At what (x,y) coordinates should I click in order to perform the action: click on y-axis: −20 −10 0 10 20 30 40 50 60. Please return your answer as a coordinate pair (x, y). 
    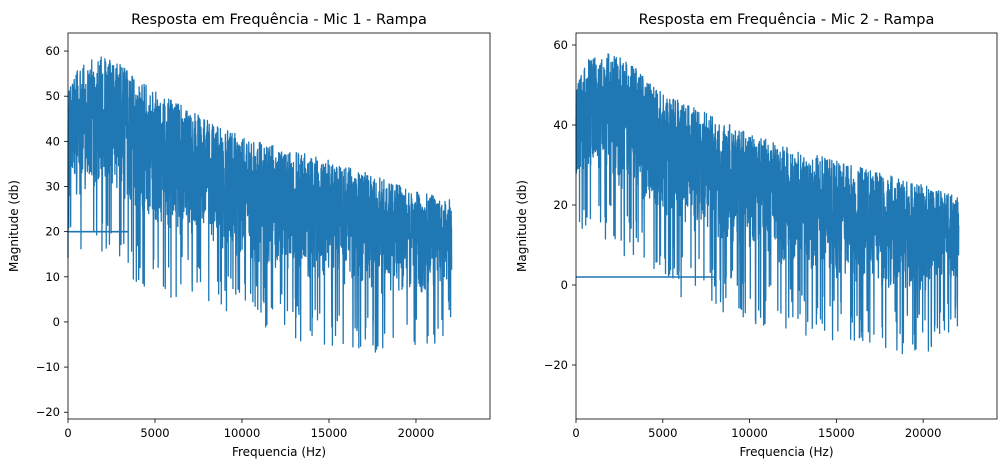
    Looking at the image, I should click on (52, 231).